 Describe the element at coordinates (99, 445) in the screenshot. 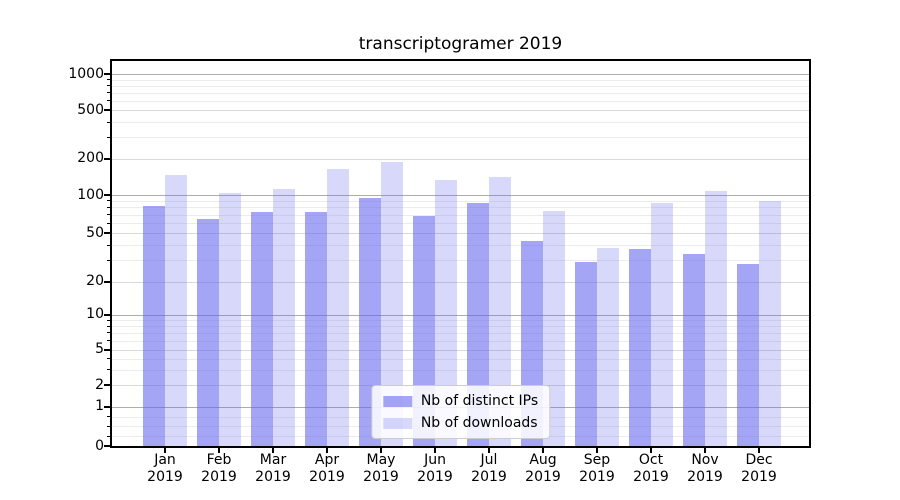

I see `y-tick-label: 0` at that location.